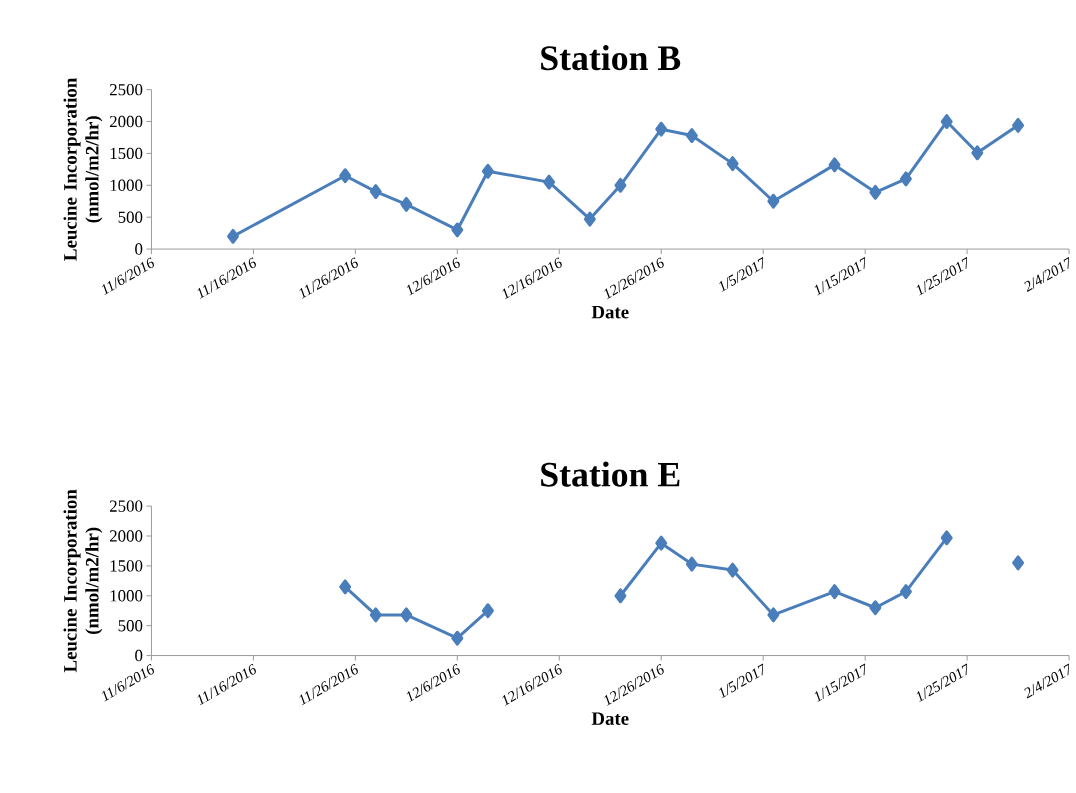  Describe the element at coordinates (610, 474) in the screenshot. I see `chart-title: Station E` at that location.